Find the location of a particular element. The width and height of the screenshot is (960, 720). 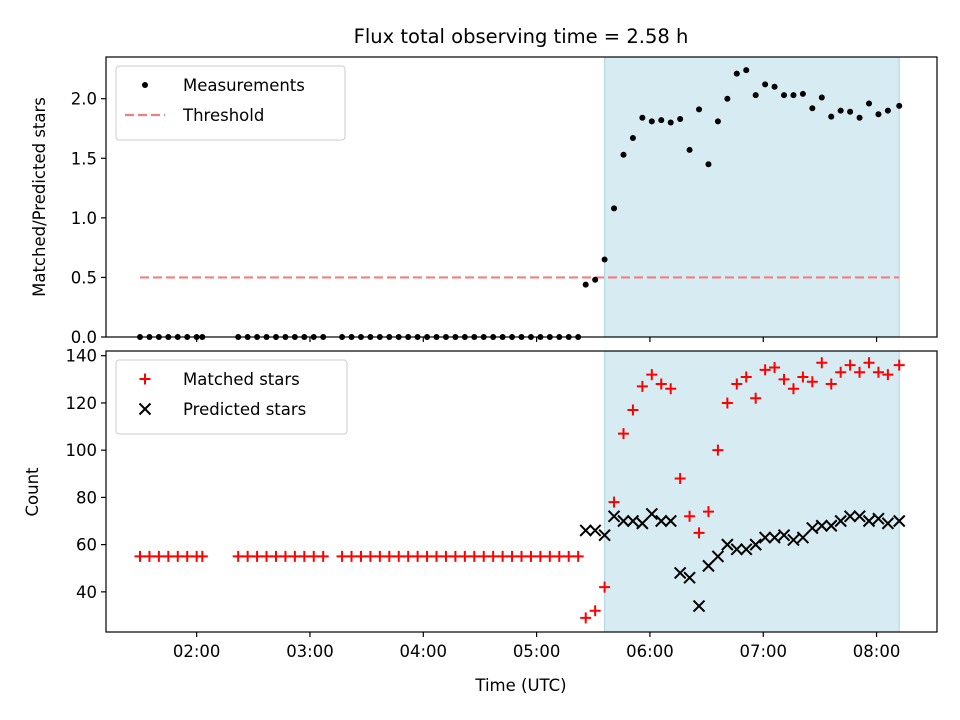

series-predicted-stars is located at coordinates (742, 560).